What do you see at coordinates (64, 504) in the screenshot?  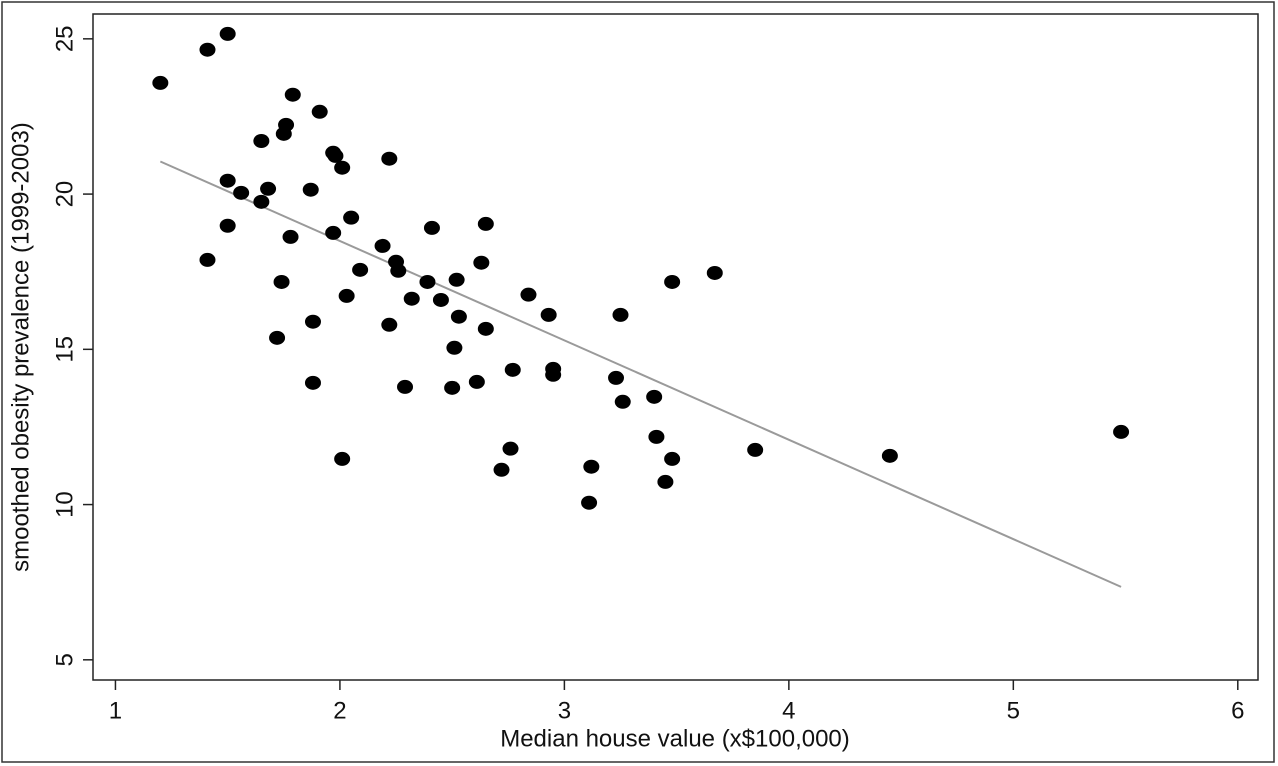 I see `y-tick-label: 10` at bounding box center [64, 504].